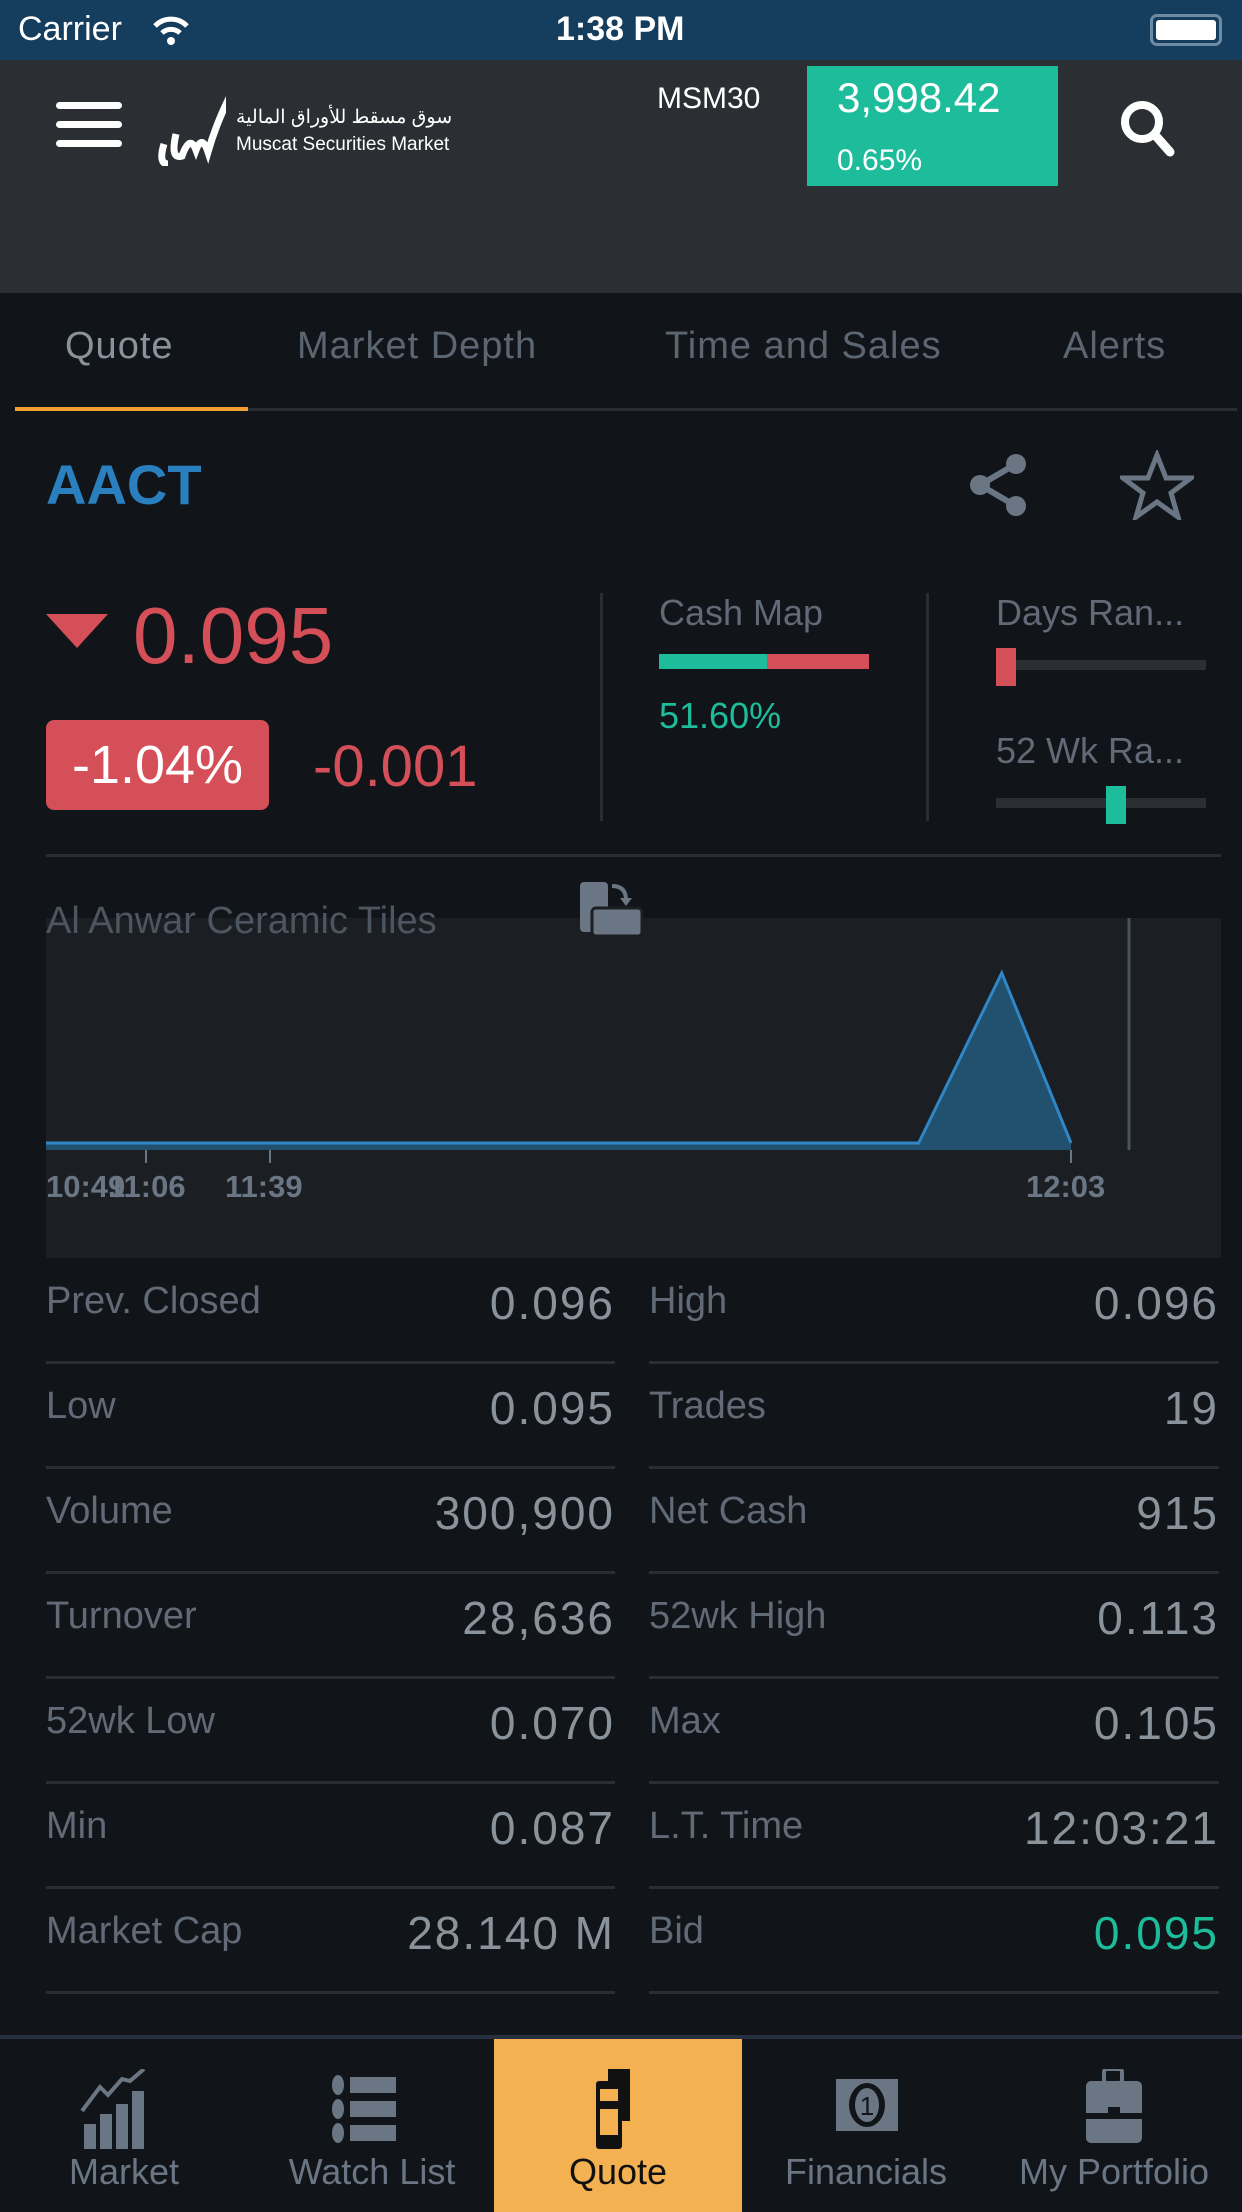 The width and height of the screenshot is (1242, 2212). I want to click on last-price: 0.095, so click(233, 635).